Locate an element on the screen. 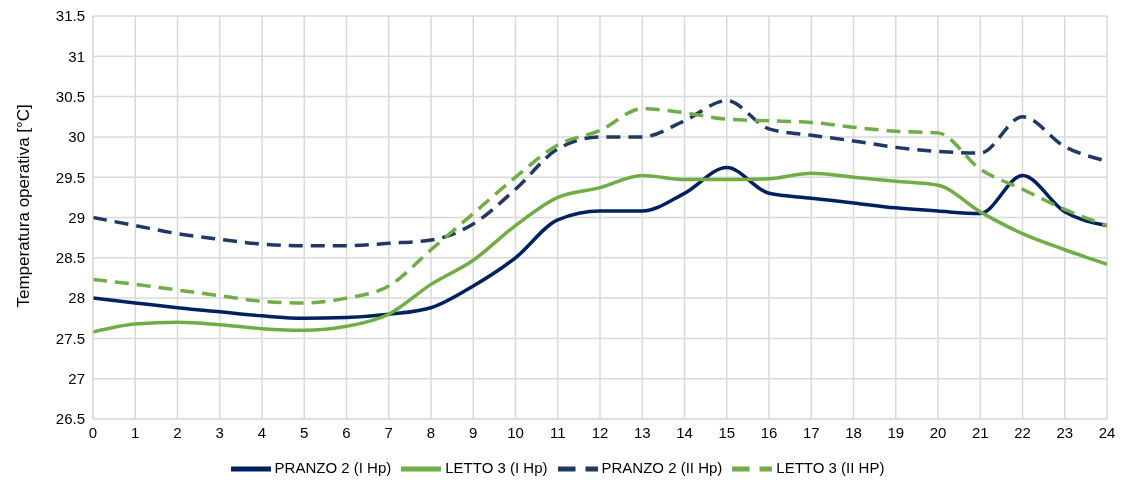  x-tick-label: 15 is located at coordinates (727, 432).